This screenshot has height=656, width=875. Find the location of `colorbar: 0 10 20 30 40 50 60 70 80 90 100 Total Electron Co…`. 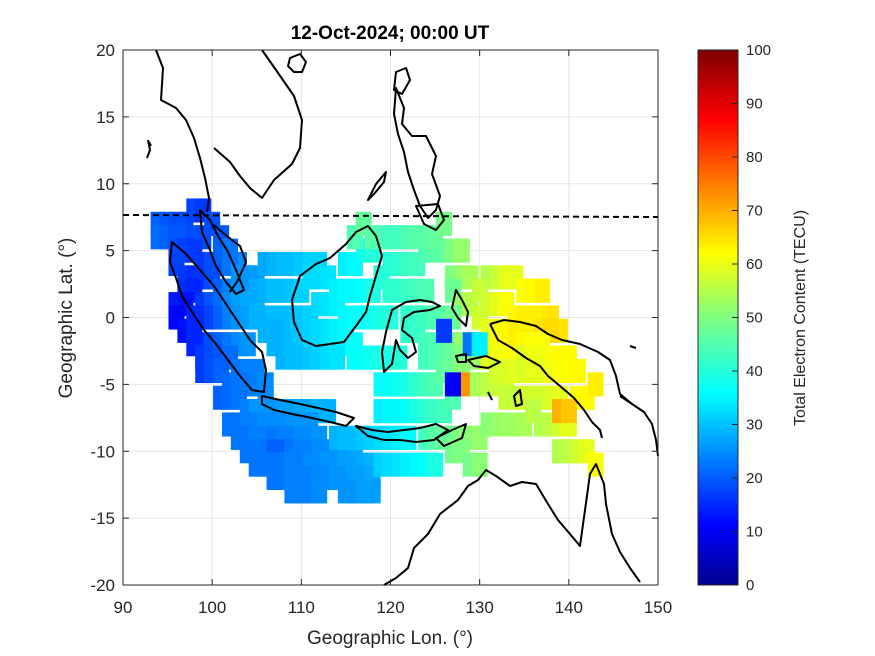

colorbar: 0 10 20 30 40 50 60 70 80 90 100 Total Electron Co… is located at coordinates (753, 318).